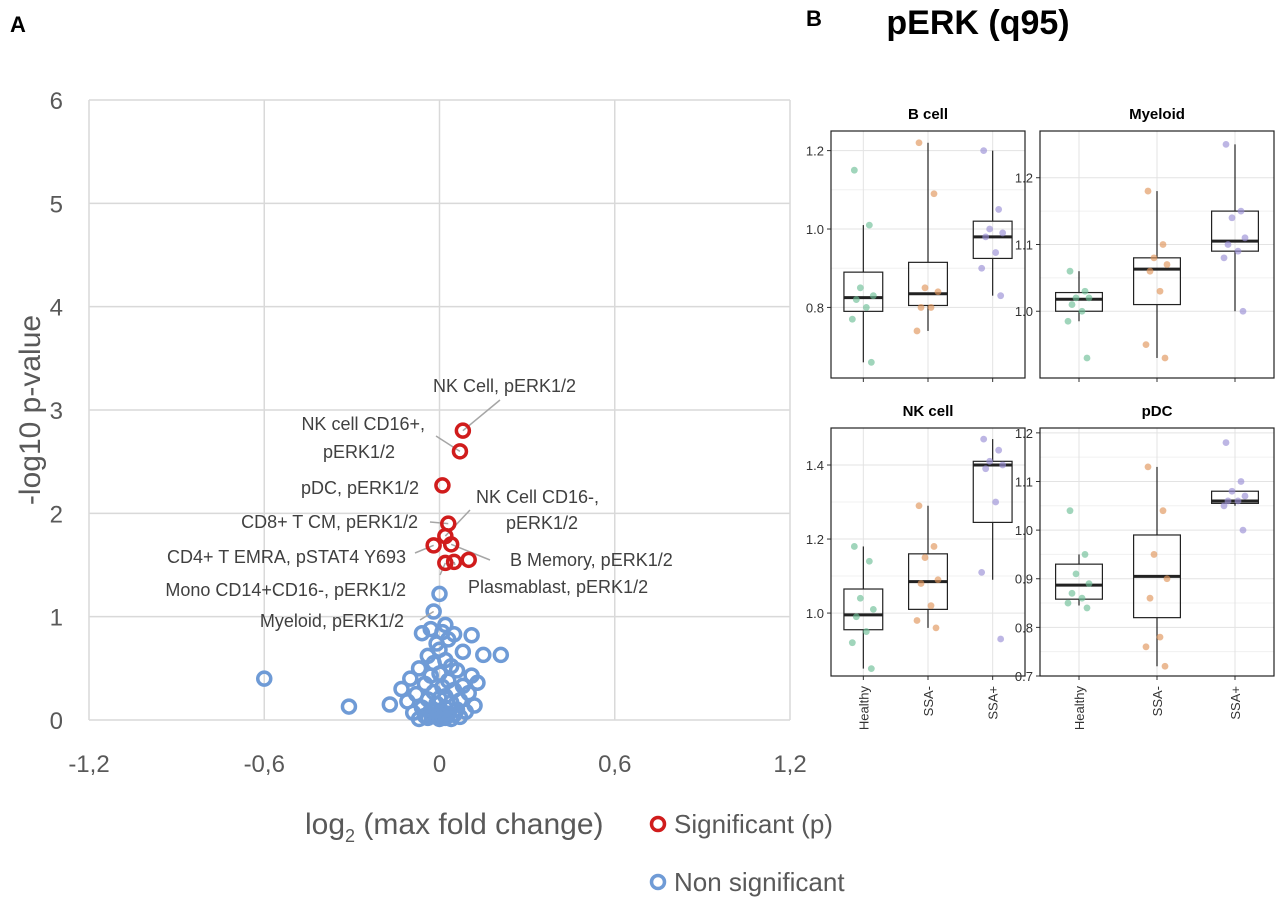 Image resolution: width=1276 pixels, height=898 pixels. I want to click on x-tick-label: 0, so click(439, 764).